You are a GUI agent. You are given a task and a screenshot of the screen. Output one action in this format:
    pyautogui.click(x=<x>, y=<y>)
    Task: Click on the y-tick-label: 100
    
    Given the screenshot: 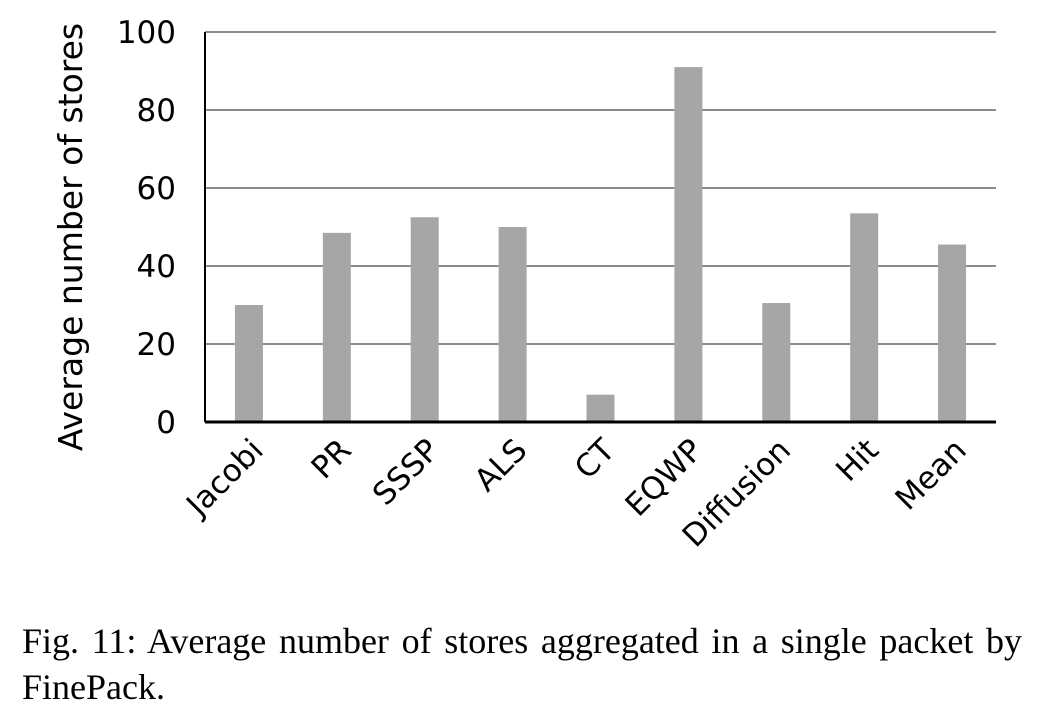 What is the action you would take?
    pyautogui.click(x=146, y=33)
    